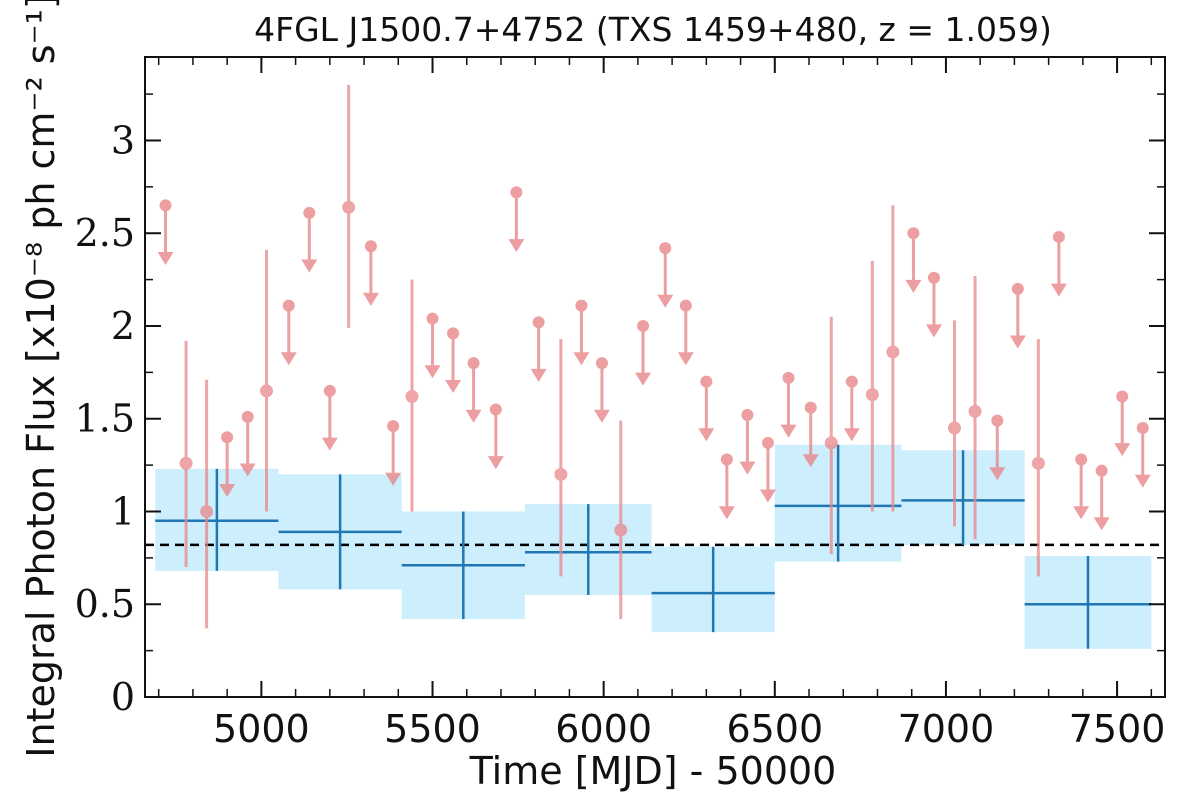  What do you see at coordinates (1117, 729) in the screenshot?
I see `x-tick-label: 7500` at bounding box center [1117, 729].